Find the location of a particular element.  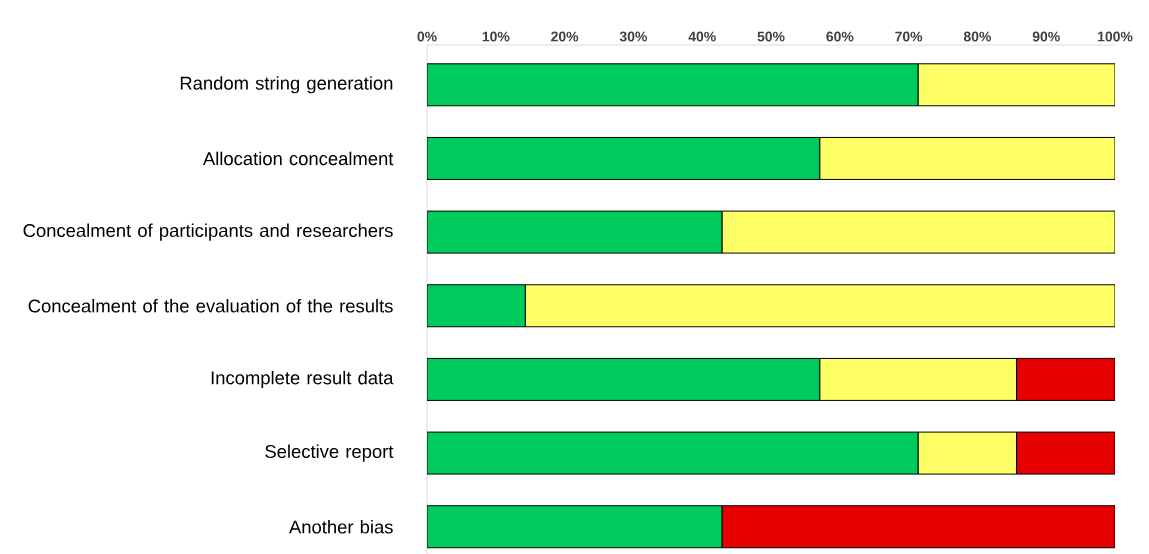

x-tick-label: 20% is located at coordinates (565, 36).